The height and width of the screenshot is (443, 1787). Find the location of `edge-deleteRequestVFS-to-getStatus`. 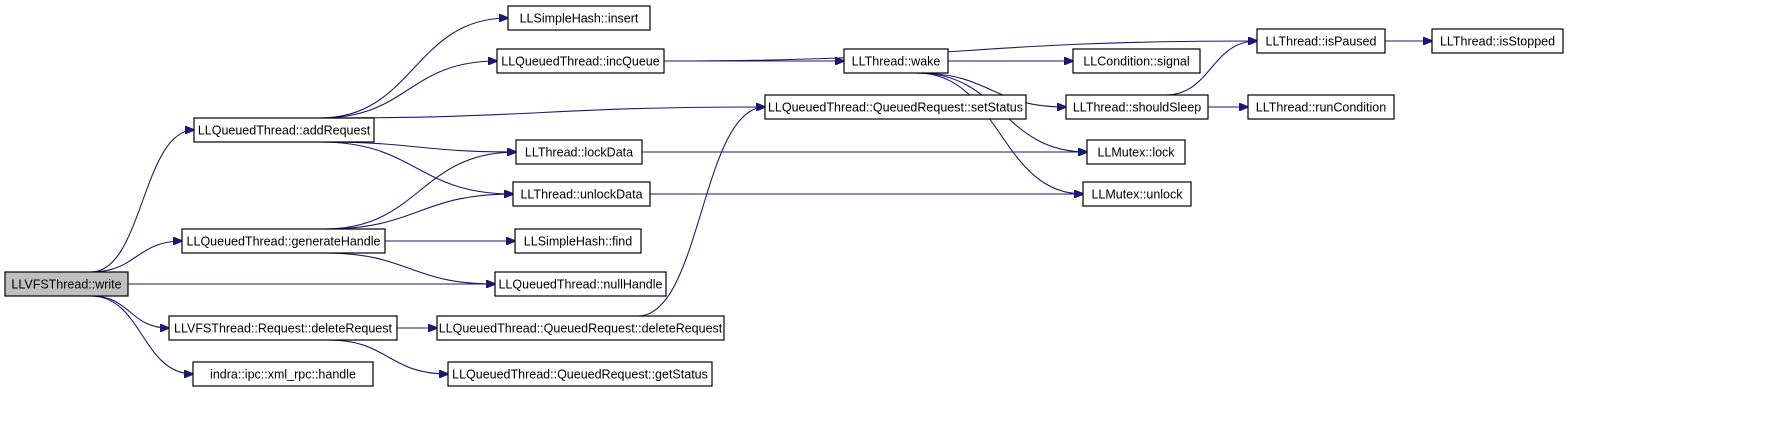

edge-deleteRequestVFS-to-getStatus is located at coordinates (388, 356).